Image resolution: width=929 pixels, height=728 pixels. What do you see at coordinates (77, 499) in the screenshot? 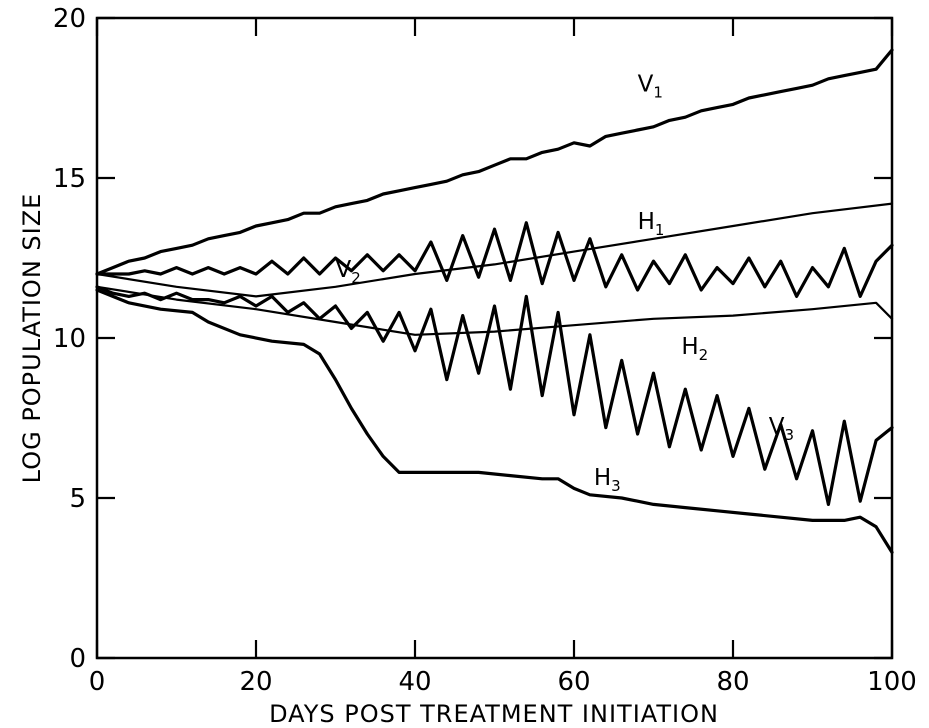
I see `y-tick-label: 5` at bounding box center [77, 499].